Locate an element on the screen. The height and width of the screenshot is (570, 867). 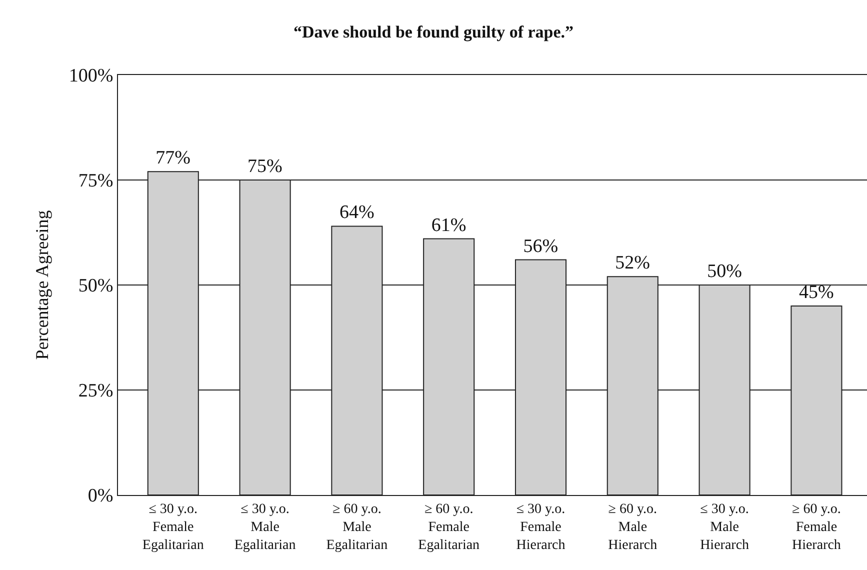
y-tick-label: 100% is located at coordinates (91, 76).